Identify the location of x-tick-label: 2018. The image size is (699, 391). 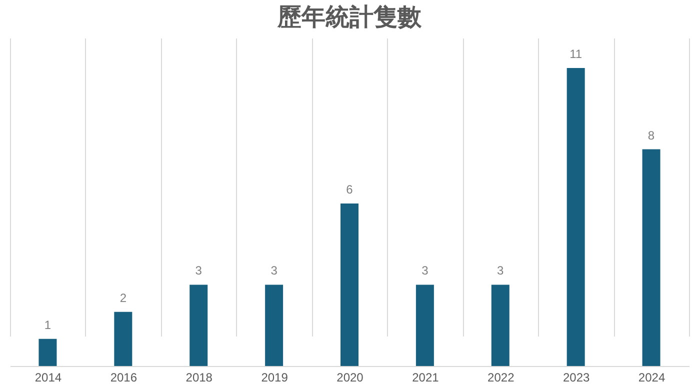
(199, 377).